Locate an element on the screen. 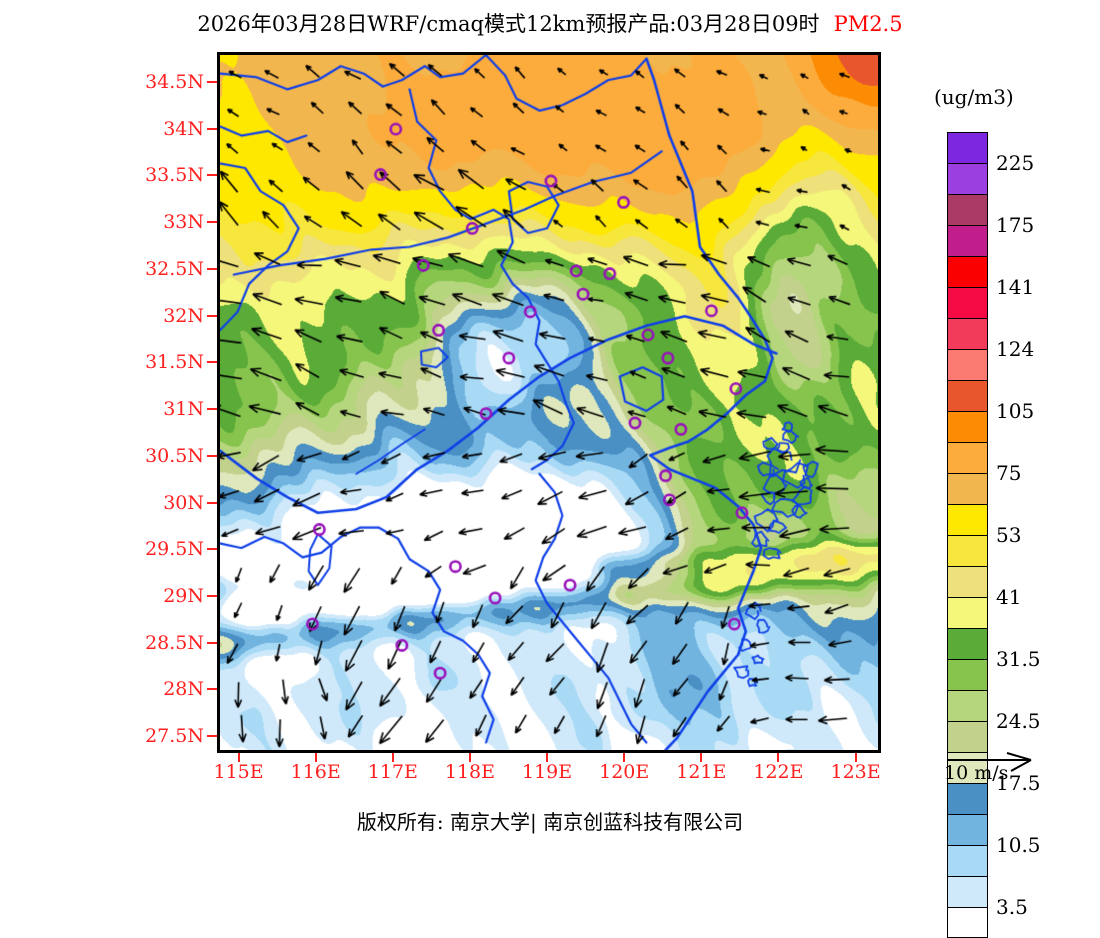  colorbar-value-label: 3.5 is located at coordinates (1012, 907).